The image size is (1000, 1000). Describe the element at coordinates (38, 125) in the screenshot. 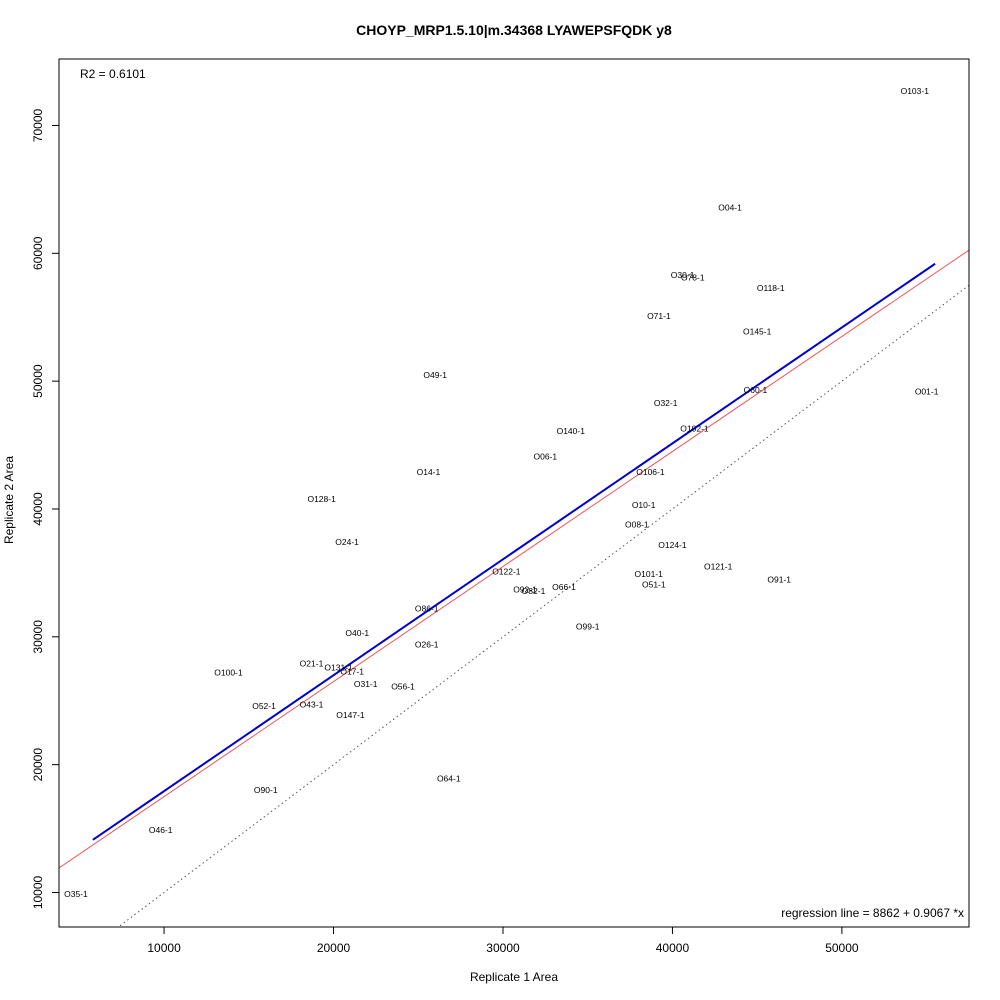

I see `y-tick-label: 70000` at that location.